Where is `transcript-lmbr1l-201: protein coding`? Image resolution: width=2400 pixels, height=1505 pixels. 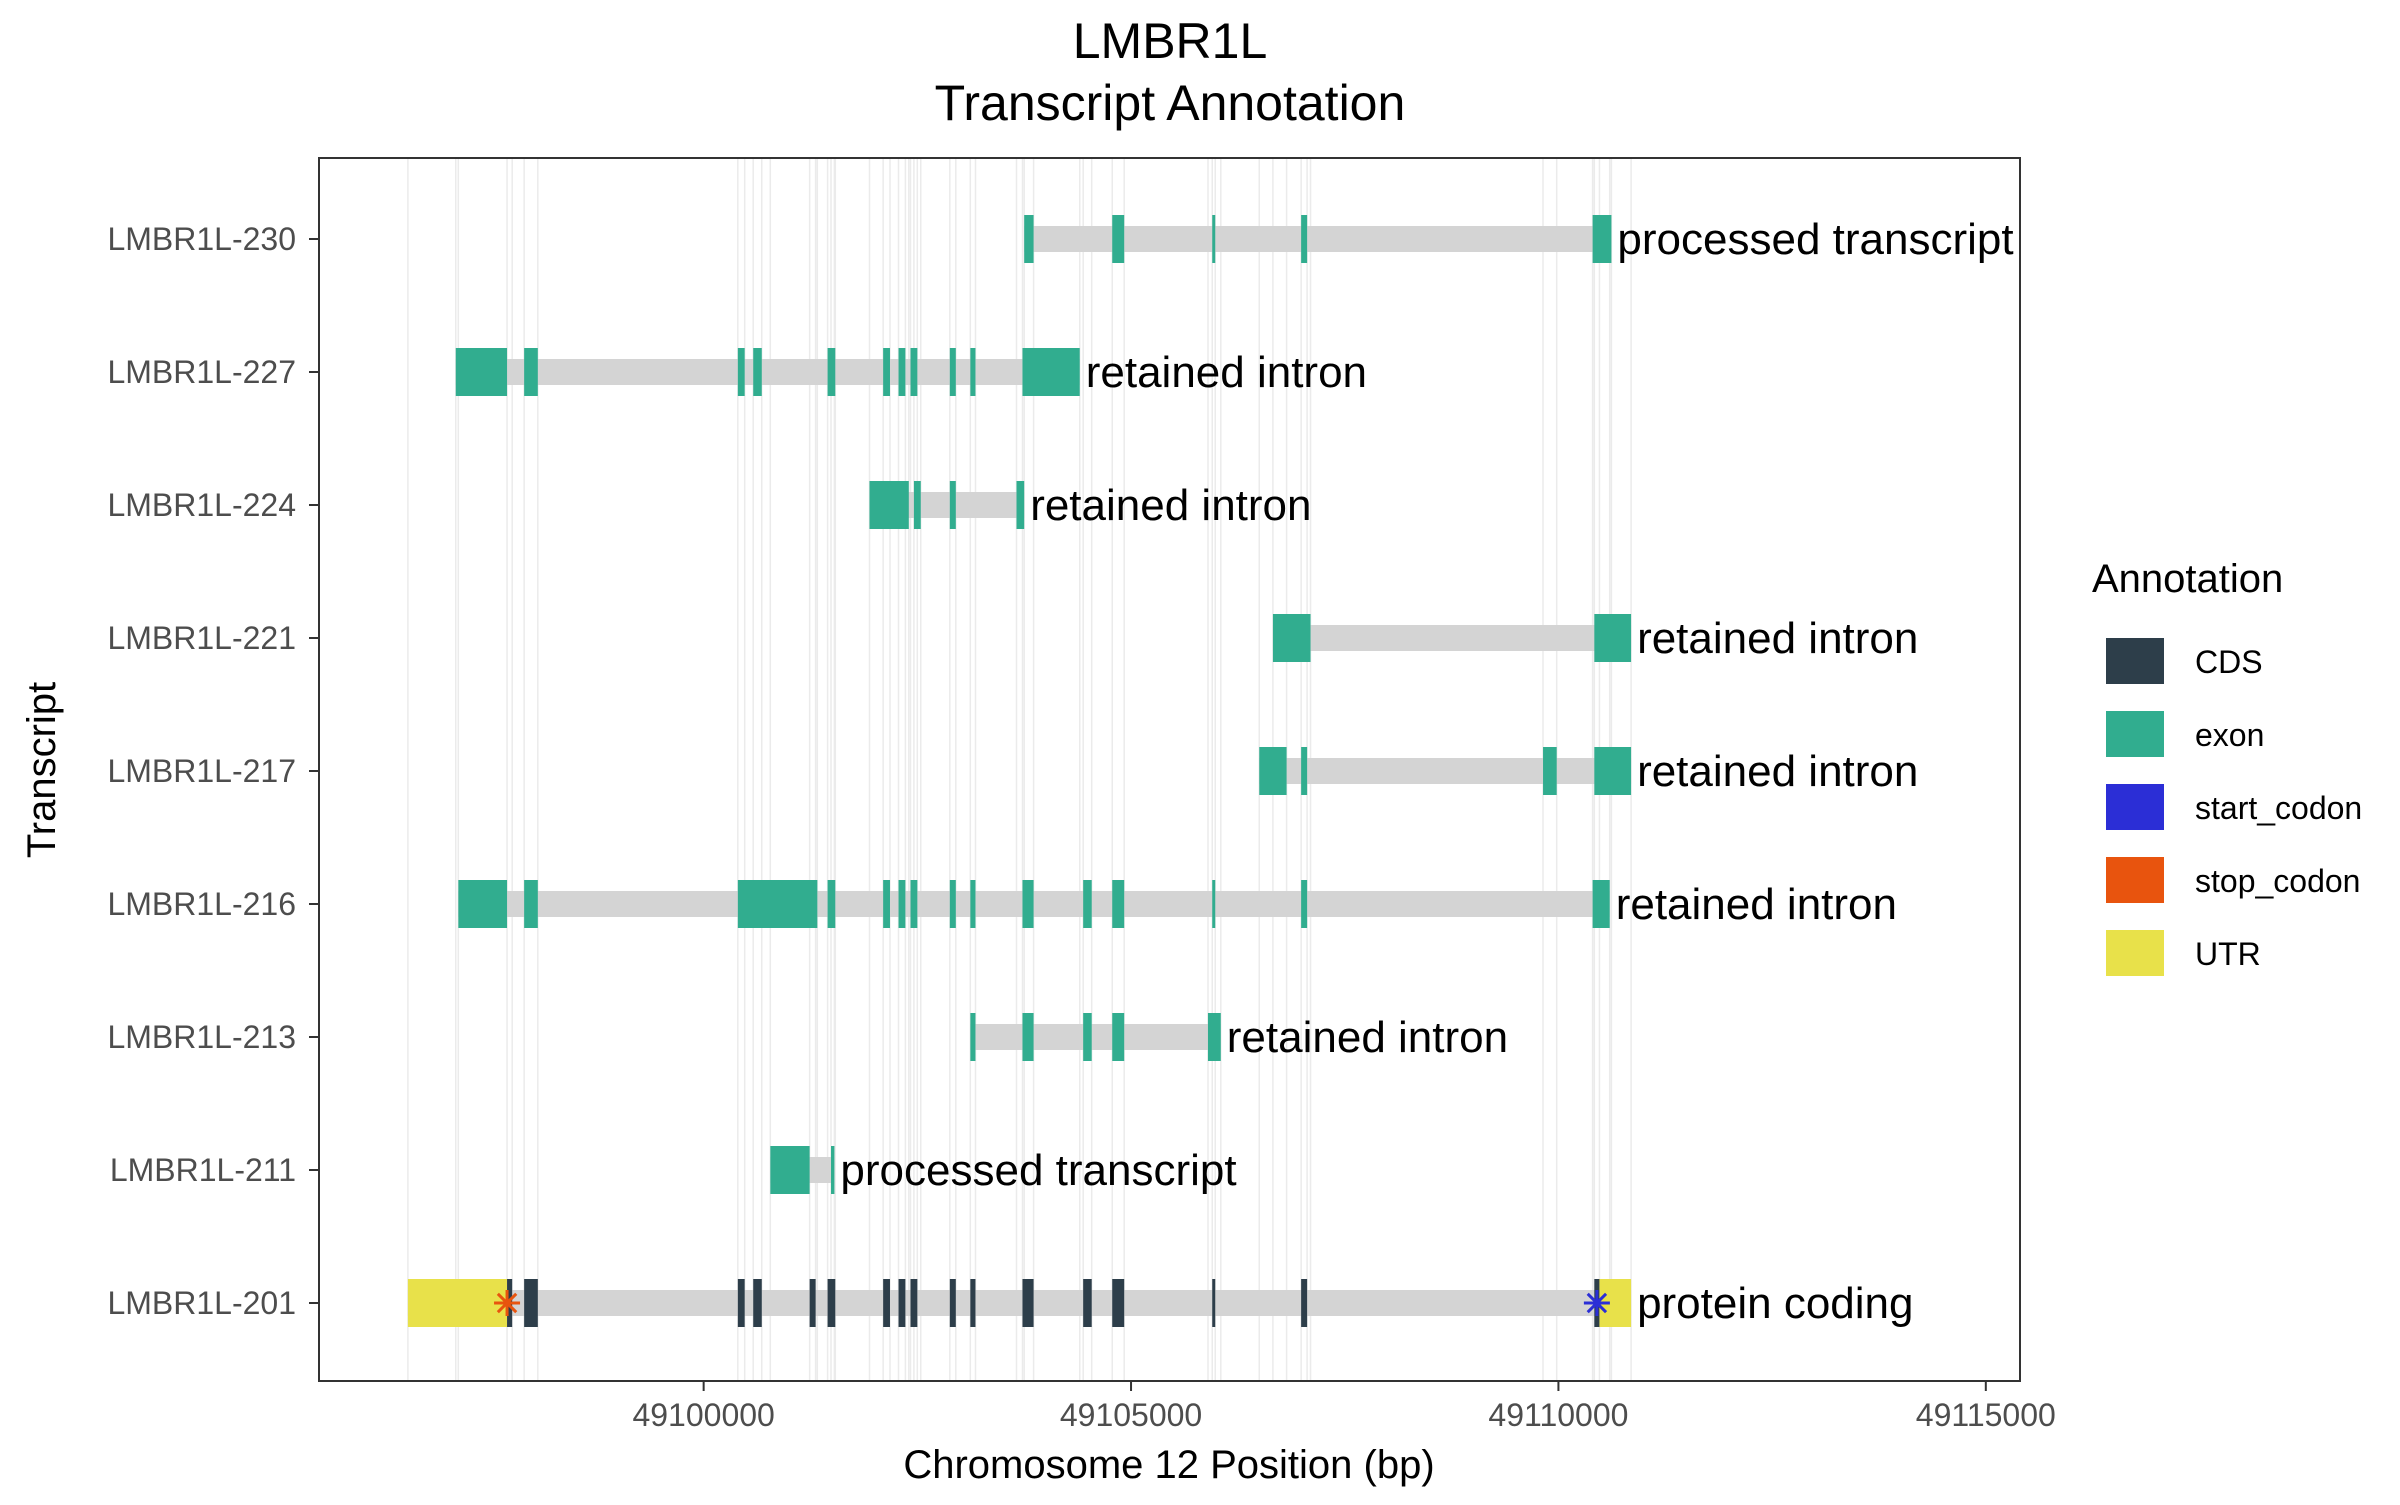
transcript-lmbr1l-201: protein coding is located at coordinates (1160, 1303).